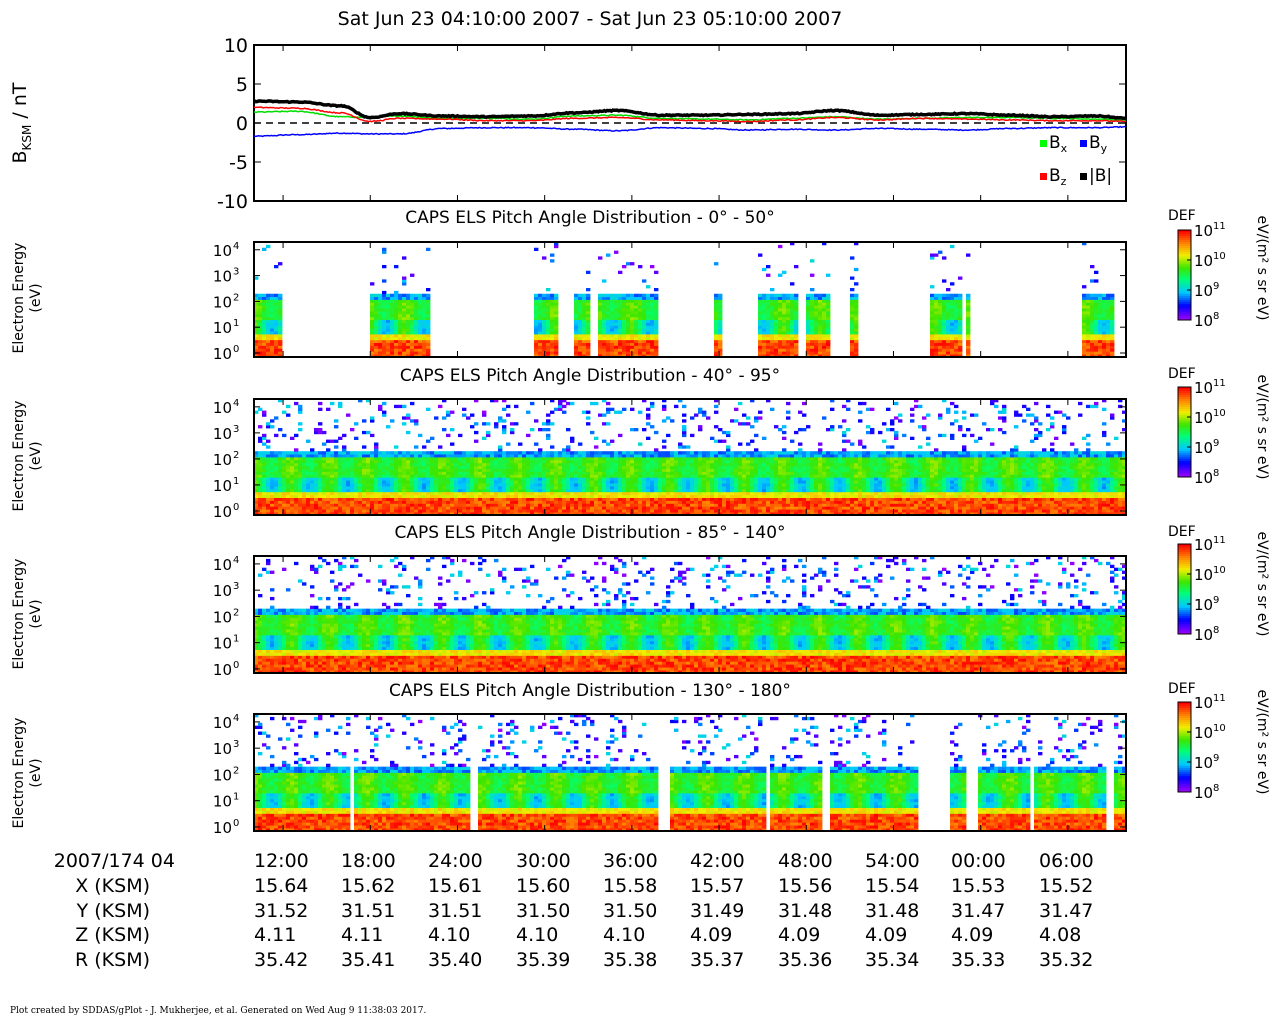 The height and width of the screenshot is (1024, 1280). I want to click on legend-label: |B|, so click(1100, 176).